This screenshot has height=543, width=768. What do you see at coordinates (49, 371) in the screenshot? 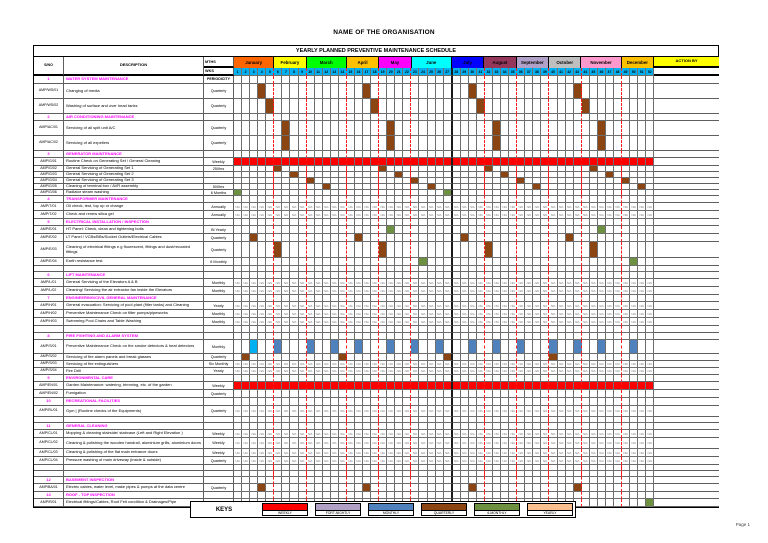
I see `row-sno: AMP/S/04` at bounding box center [49, 371].